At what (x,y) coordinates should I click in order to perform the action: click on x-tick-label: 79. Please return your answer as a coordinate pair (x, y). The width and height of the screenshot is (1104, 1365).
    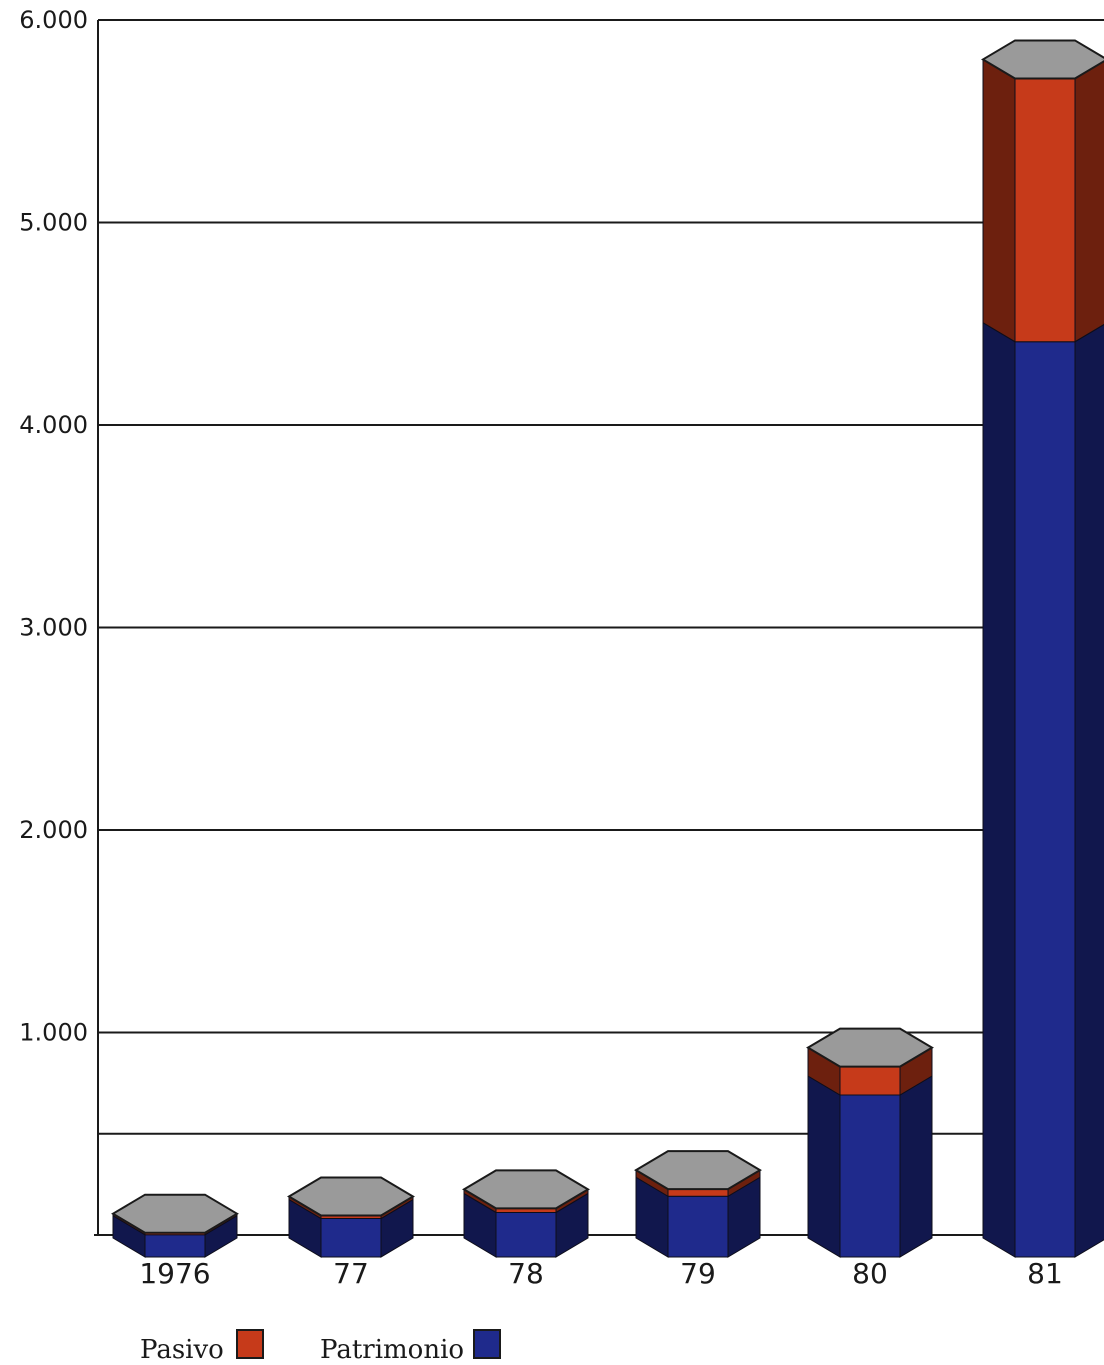
    Looking at the image, I should click on (698, 1273).